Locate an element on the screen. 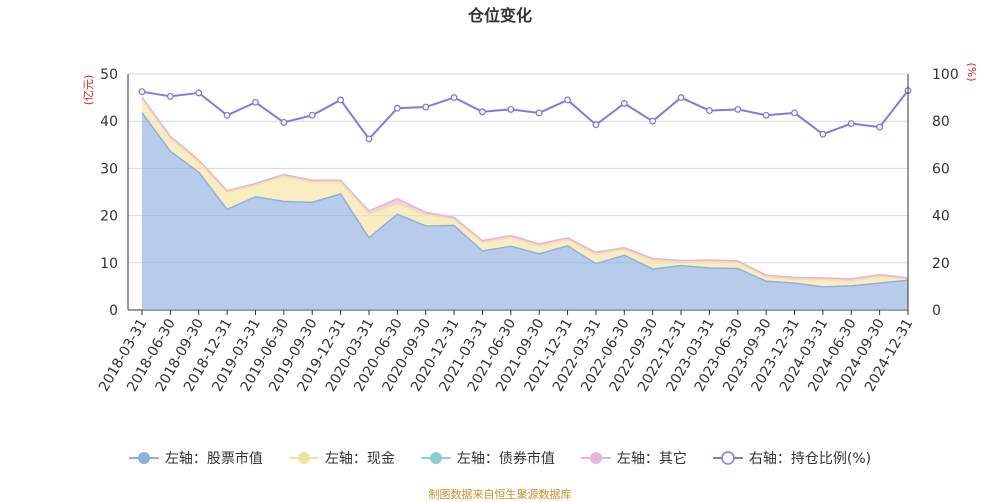 The width and height of the screenshot is (1000, 502). legend-item: 左轴：股票市值 is located at coordinates (195, 458).